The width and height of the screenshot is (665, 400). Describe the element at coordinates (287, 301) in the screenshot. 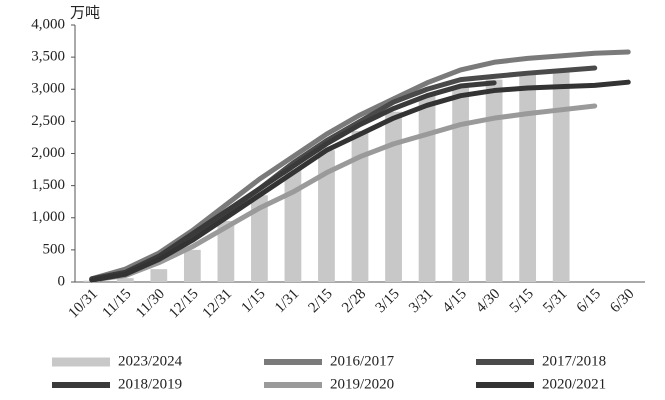

I see `x-tick-label: 1/31` at that location.